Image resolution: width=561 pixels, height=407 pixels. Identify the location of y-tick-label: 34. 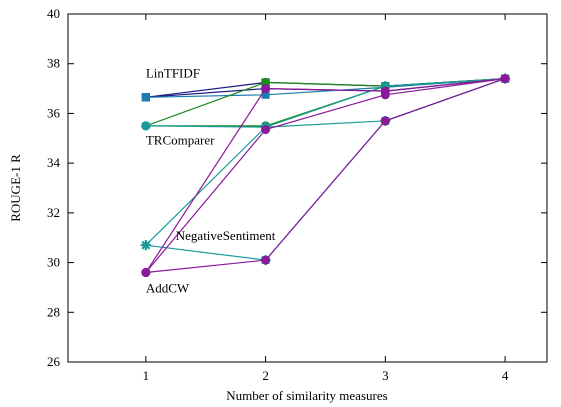
(54, 162).